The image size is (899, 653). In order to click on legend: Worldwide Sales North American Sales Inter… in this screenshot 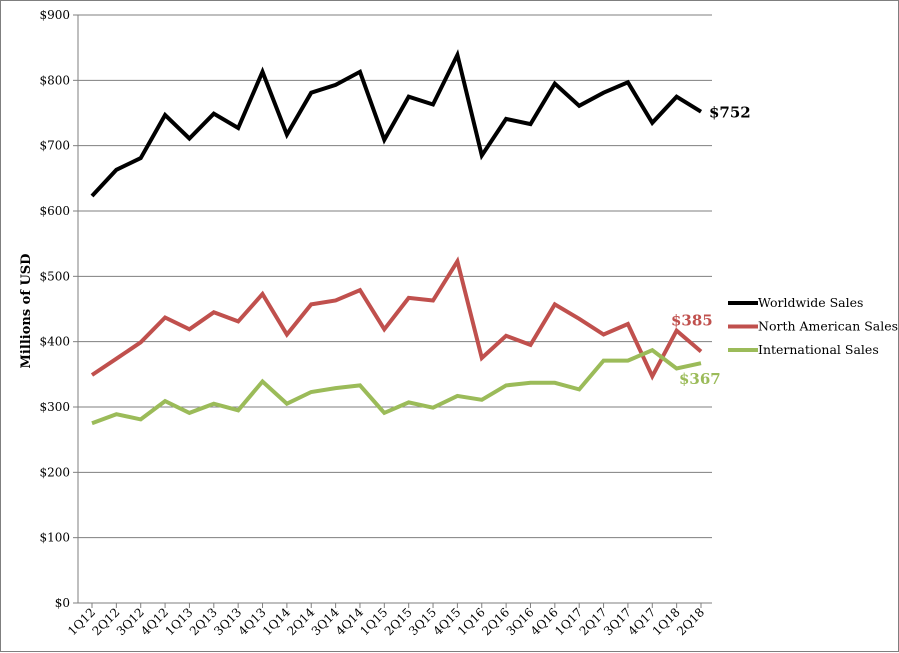, I will do `click(813, 326)`.